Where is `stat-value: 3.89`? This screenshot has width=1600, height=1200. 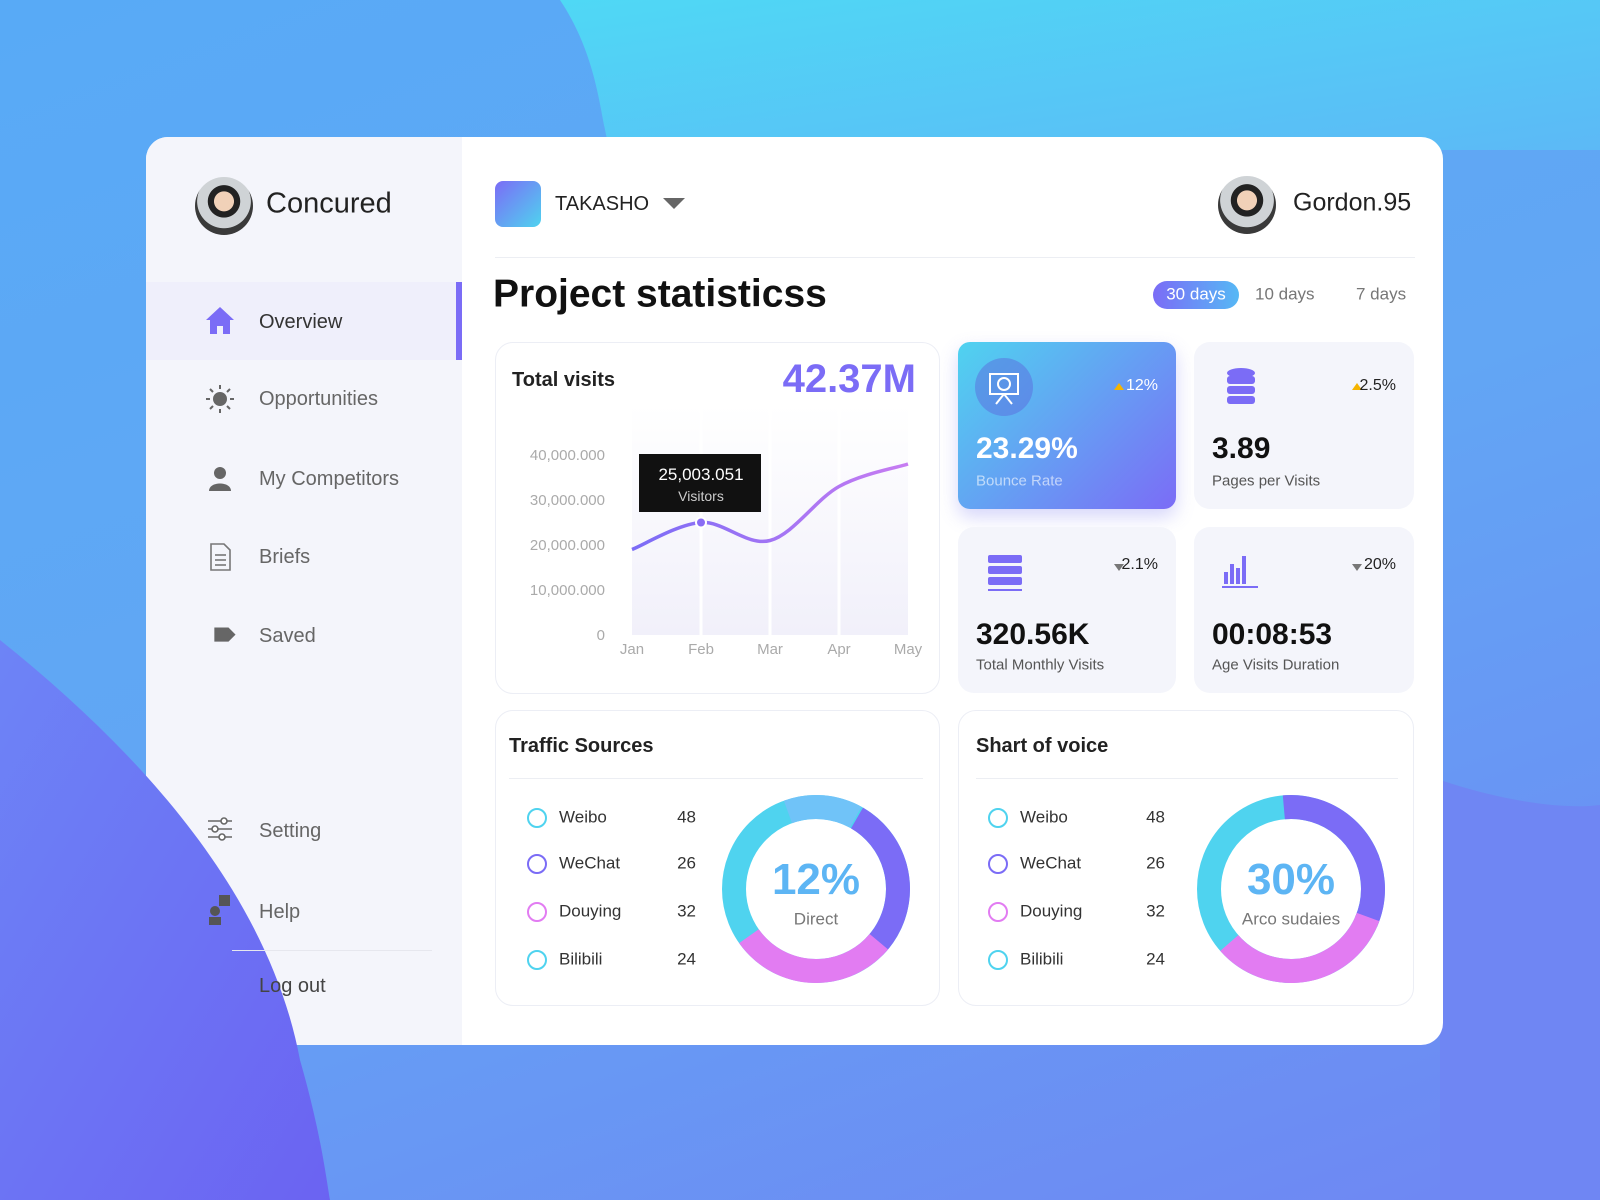 stat-value: 3.89 is located at coordinates (1241, 448).